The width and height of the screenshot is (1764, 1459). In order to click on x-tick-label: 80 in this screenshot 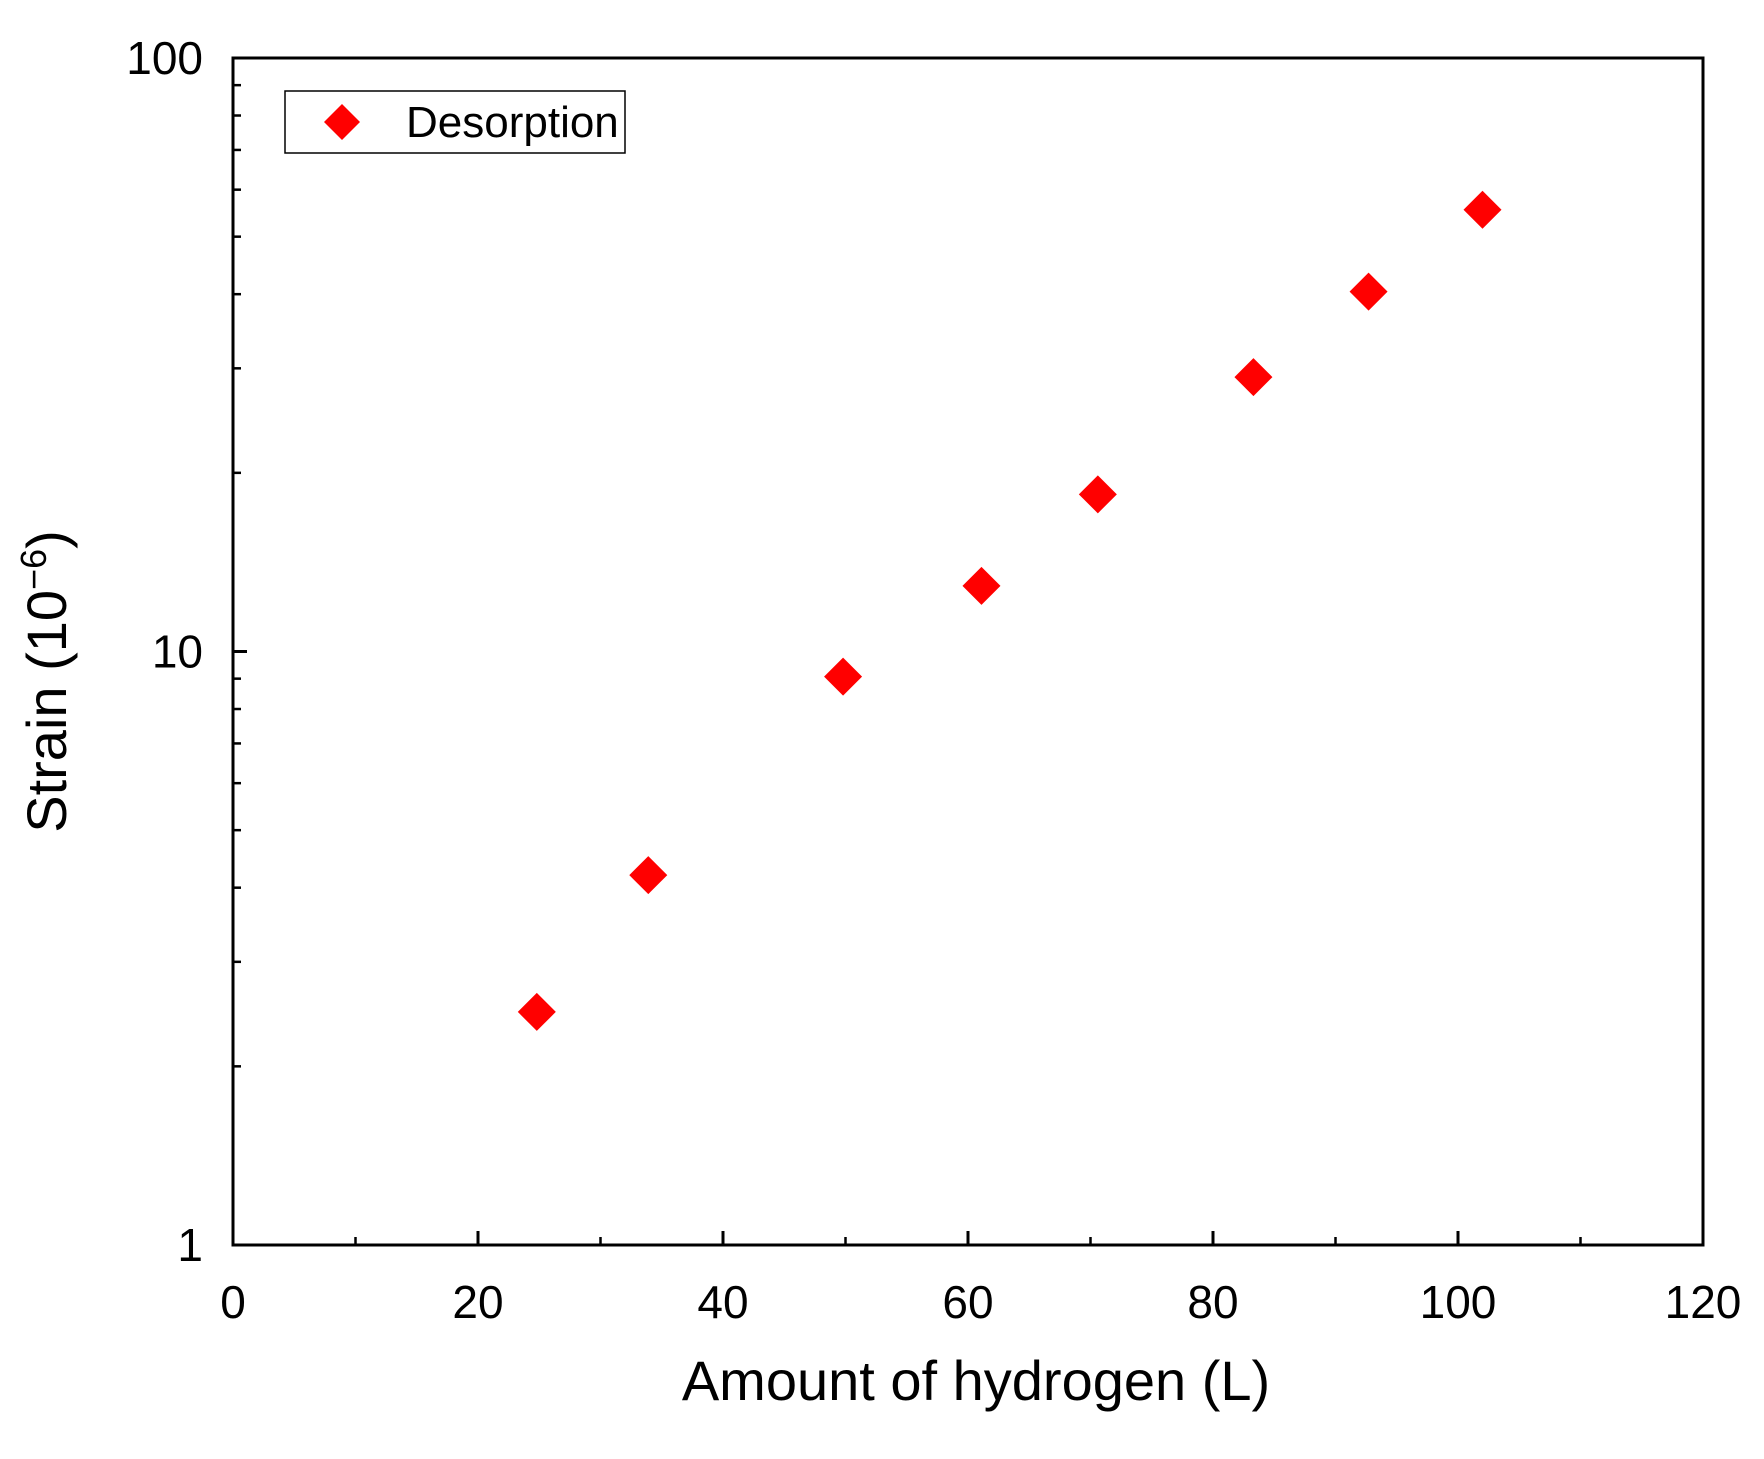, I will do `click(1212, 1302)`.